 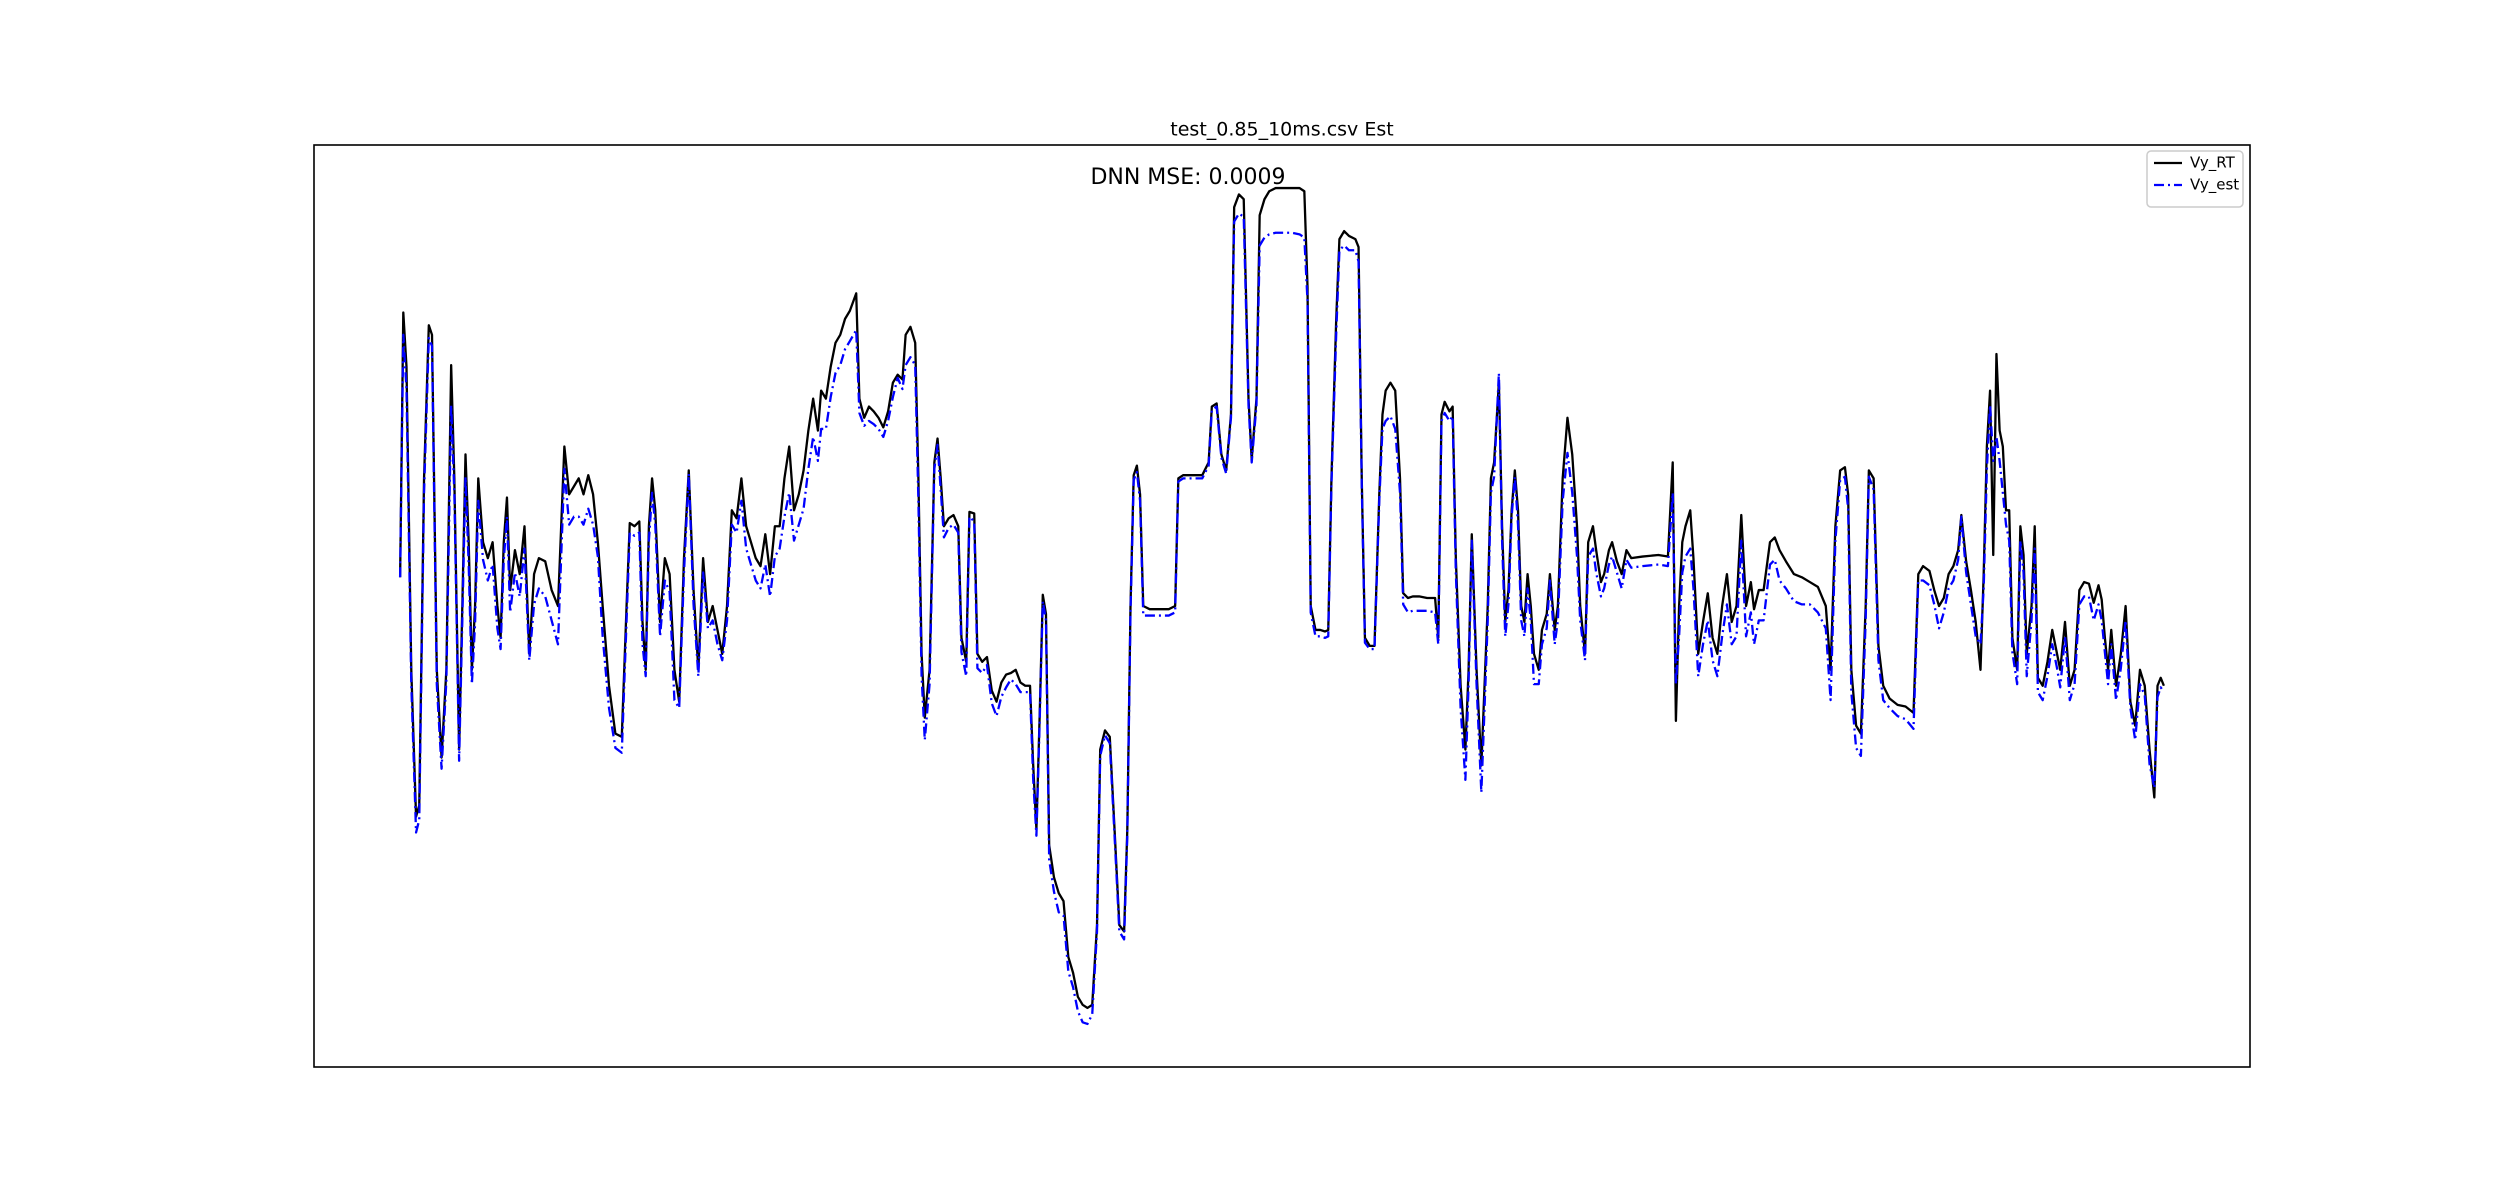 I want to click on legend: Vy_RT Vy_est, so click(x=2195, y=179).